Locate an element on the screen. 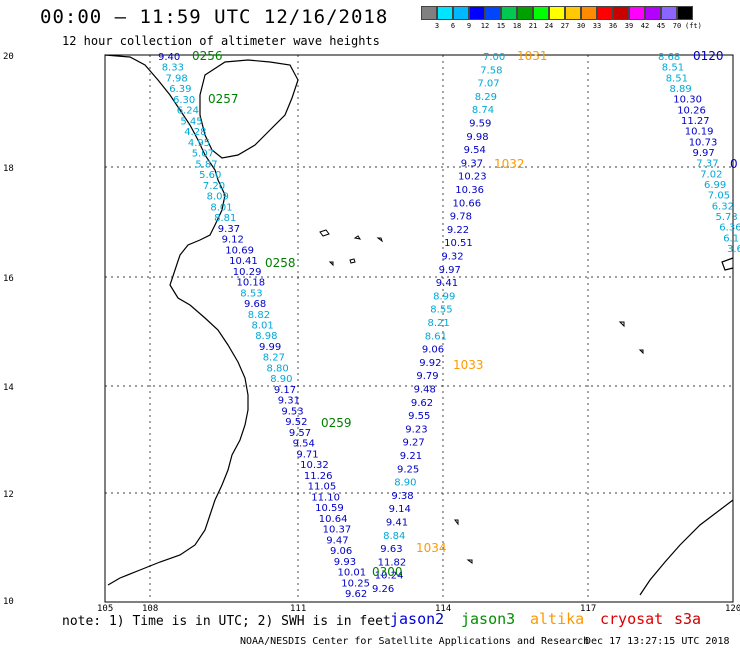 The width and height of the screenshot is (740, 650). wave-height-value: 7.00 is located at coordinates (494, 57).